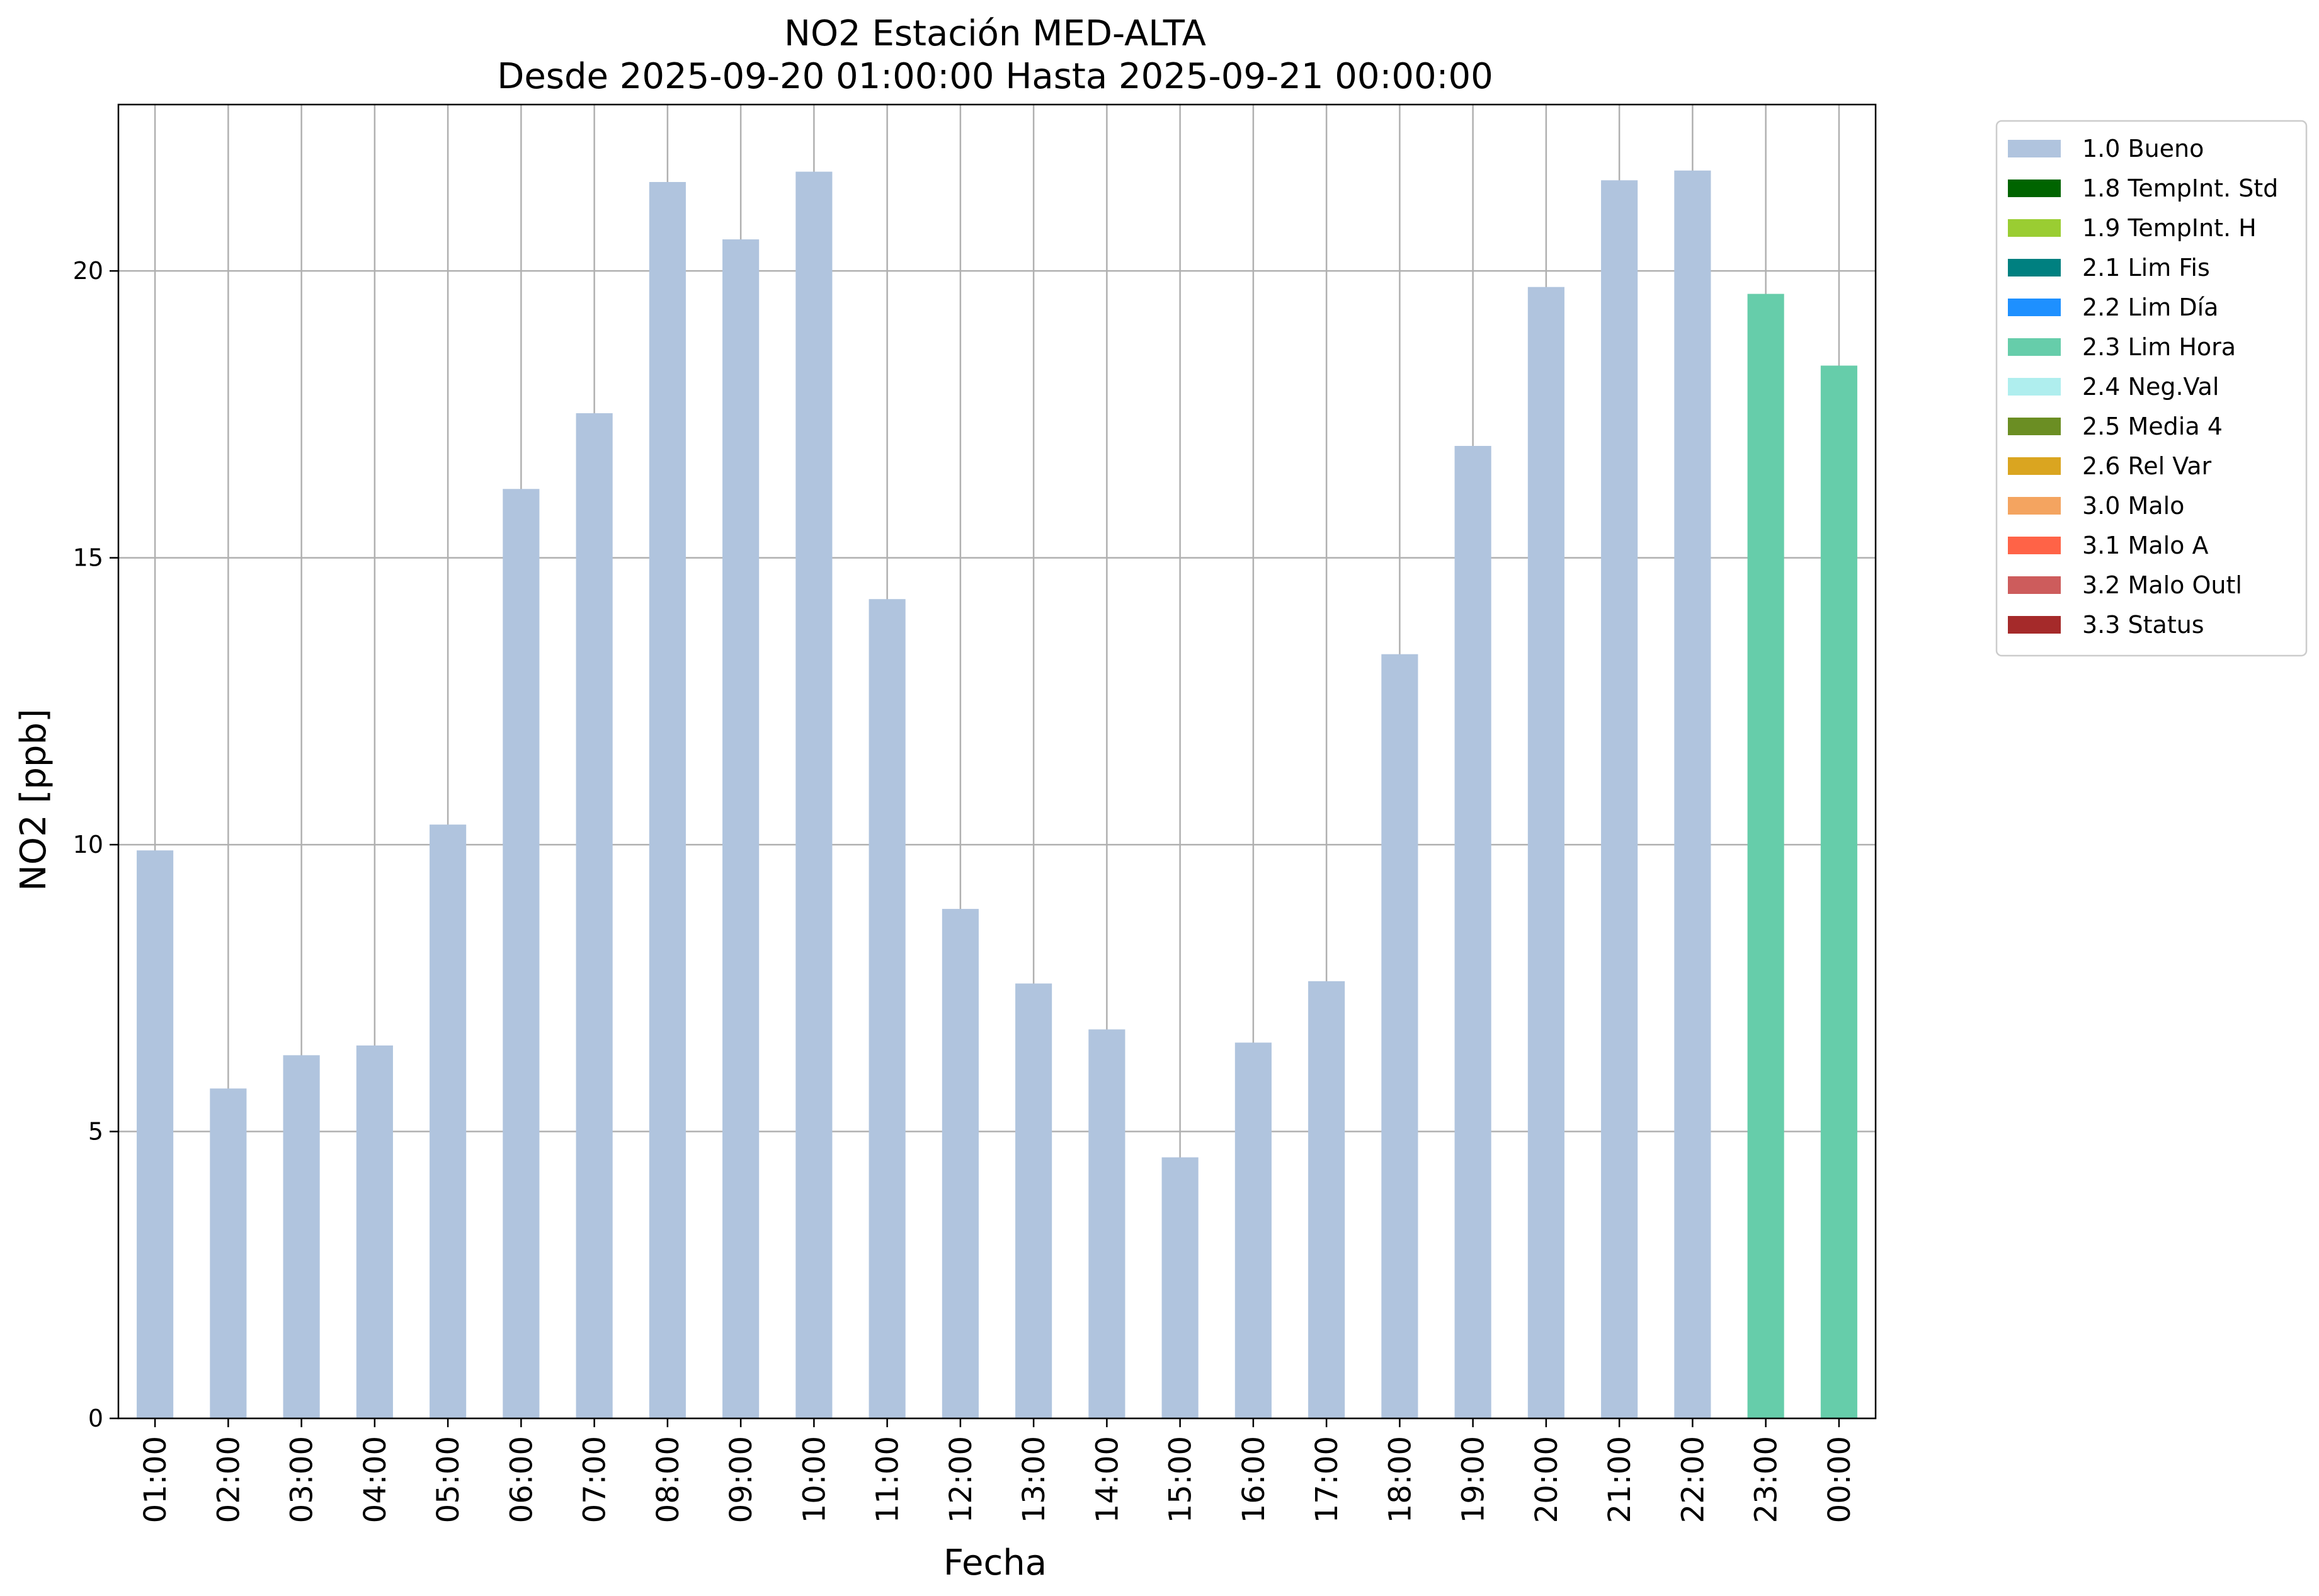  I want to click on legend-label: 1.0 Bueno, so click(2143, 148).